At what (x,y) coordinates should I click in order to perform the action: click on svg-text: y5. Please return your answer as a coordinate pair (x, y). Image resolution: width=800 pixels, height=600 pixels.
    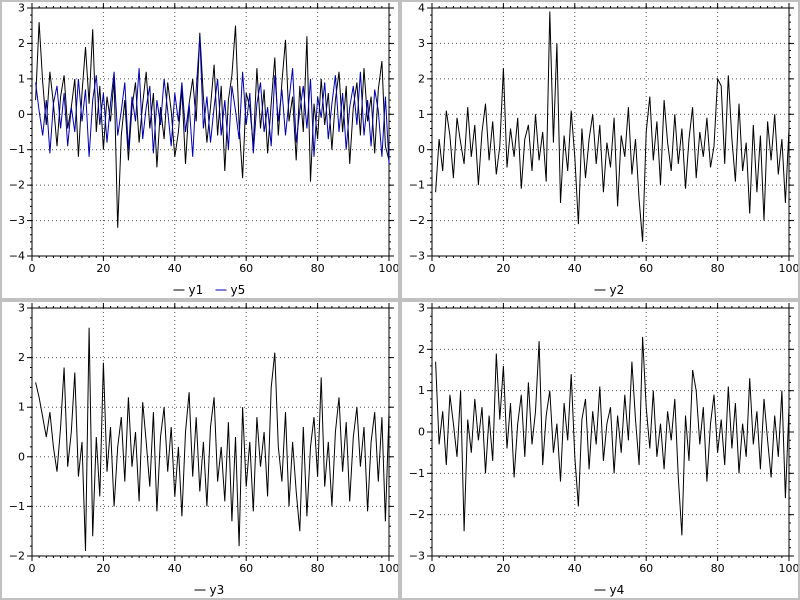
    Looking at the image, I should click on (238, 290).